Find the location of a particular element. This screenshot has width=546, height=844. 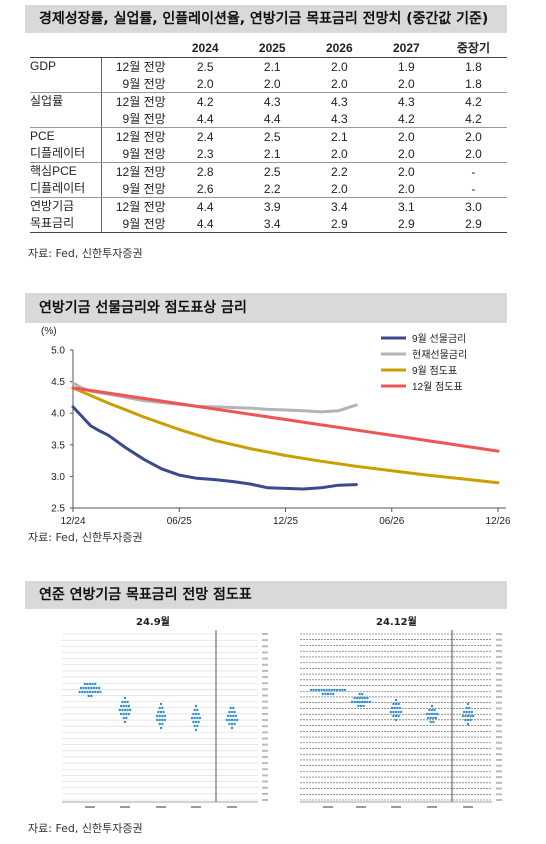

table-row: 실업률 12월 전망 4.2 4.3 4.3 4.3 4.2 is located at coordinates (268, 101).